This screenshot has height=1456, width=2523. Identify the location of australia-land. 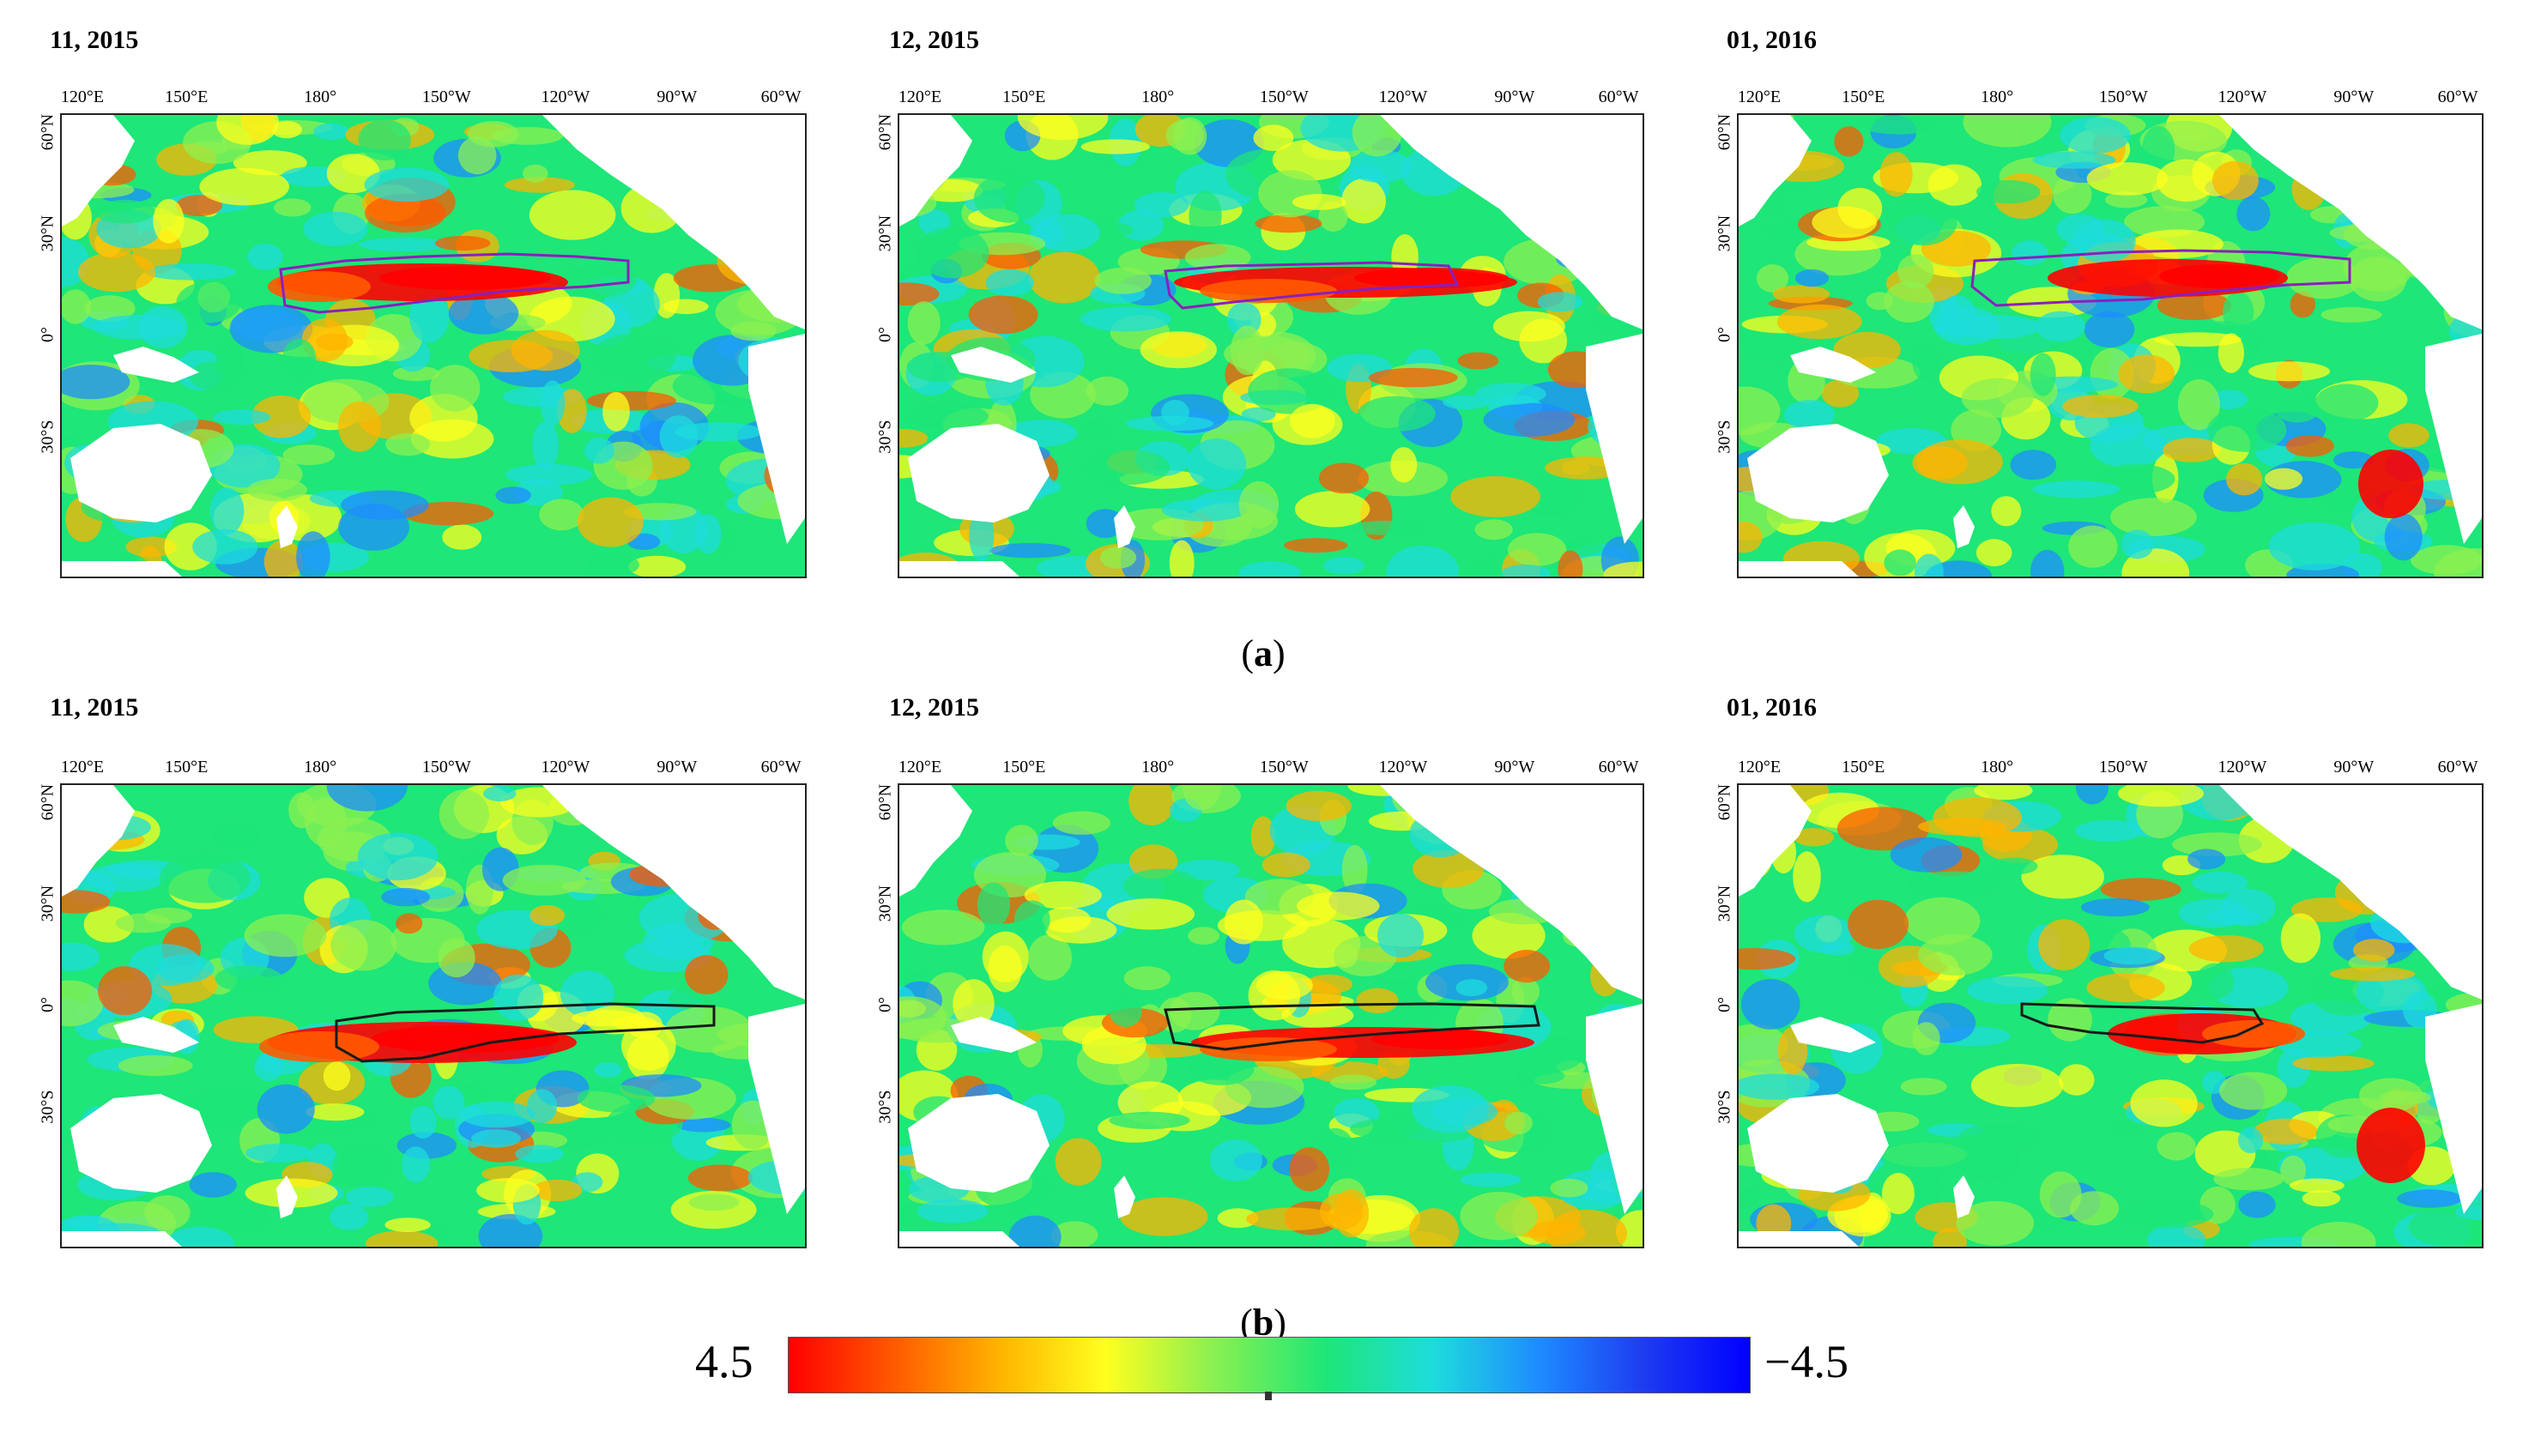
(1818, 473).